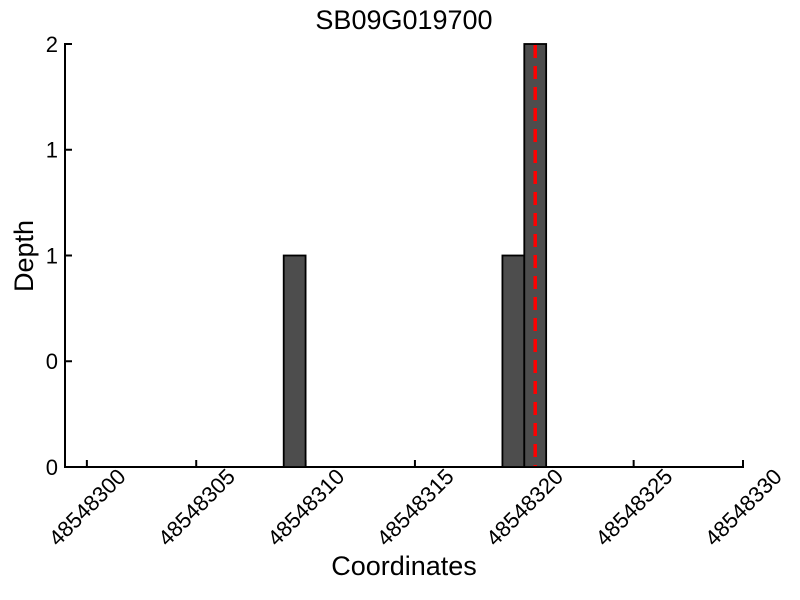 Image resolution: width=800 pixels, height=600 pixels. What do you see at coordinates (404, 566) in the screenshot?
I see `x-axis-label: Coordinates` at bounding box center [404, 566].